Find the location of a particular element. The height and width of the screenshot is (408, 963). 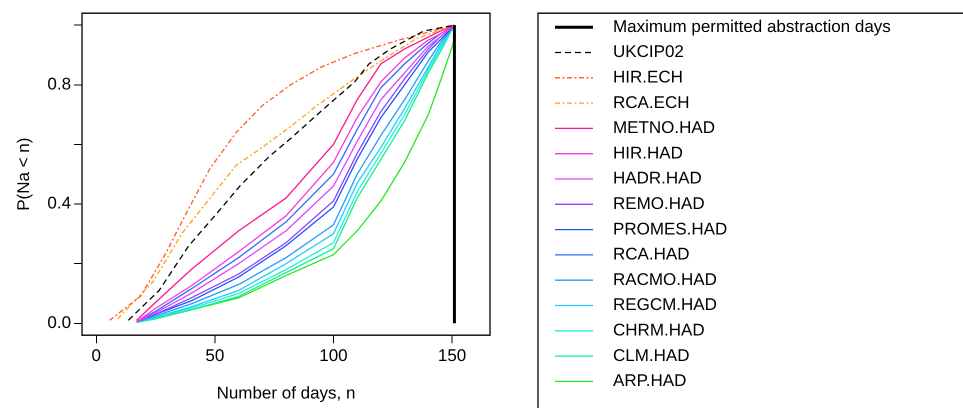

x-axis-title: Number of days, n is located at coordinates (286, 392).